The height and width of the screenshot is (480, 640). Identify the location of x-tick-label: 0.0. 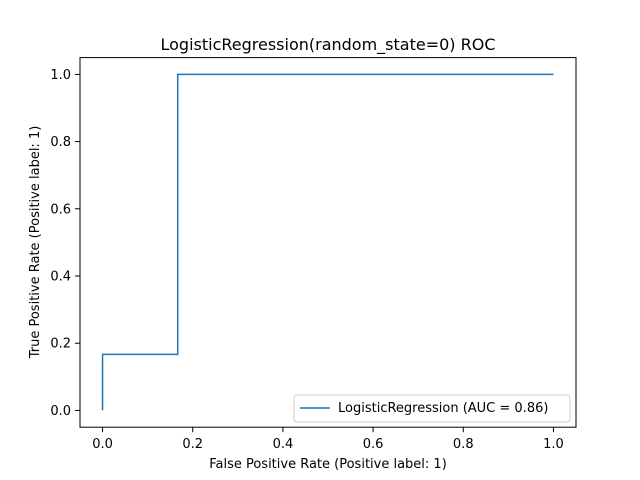
(102, 444).